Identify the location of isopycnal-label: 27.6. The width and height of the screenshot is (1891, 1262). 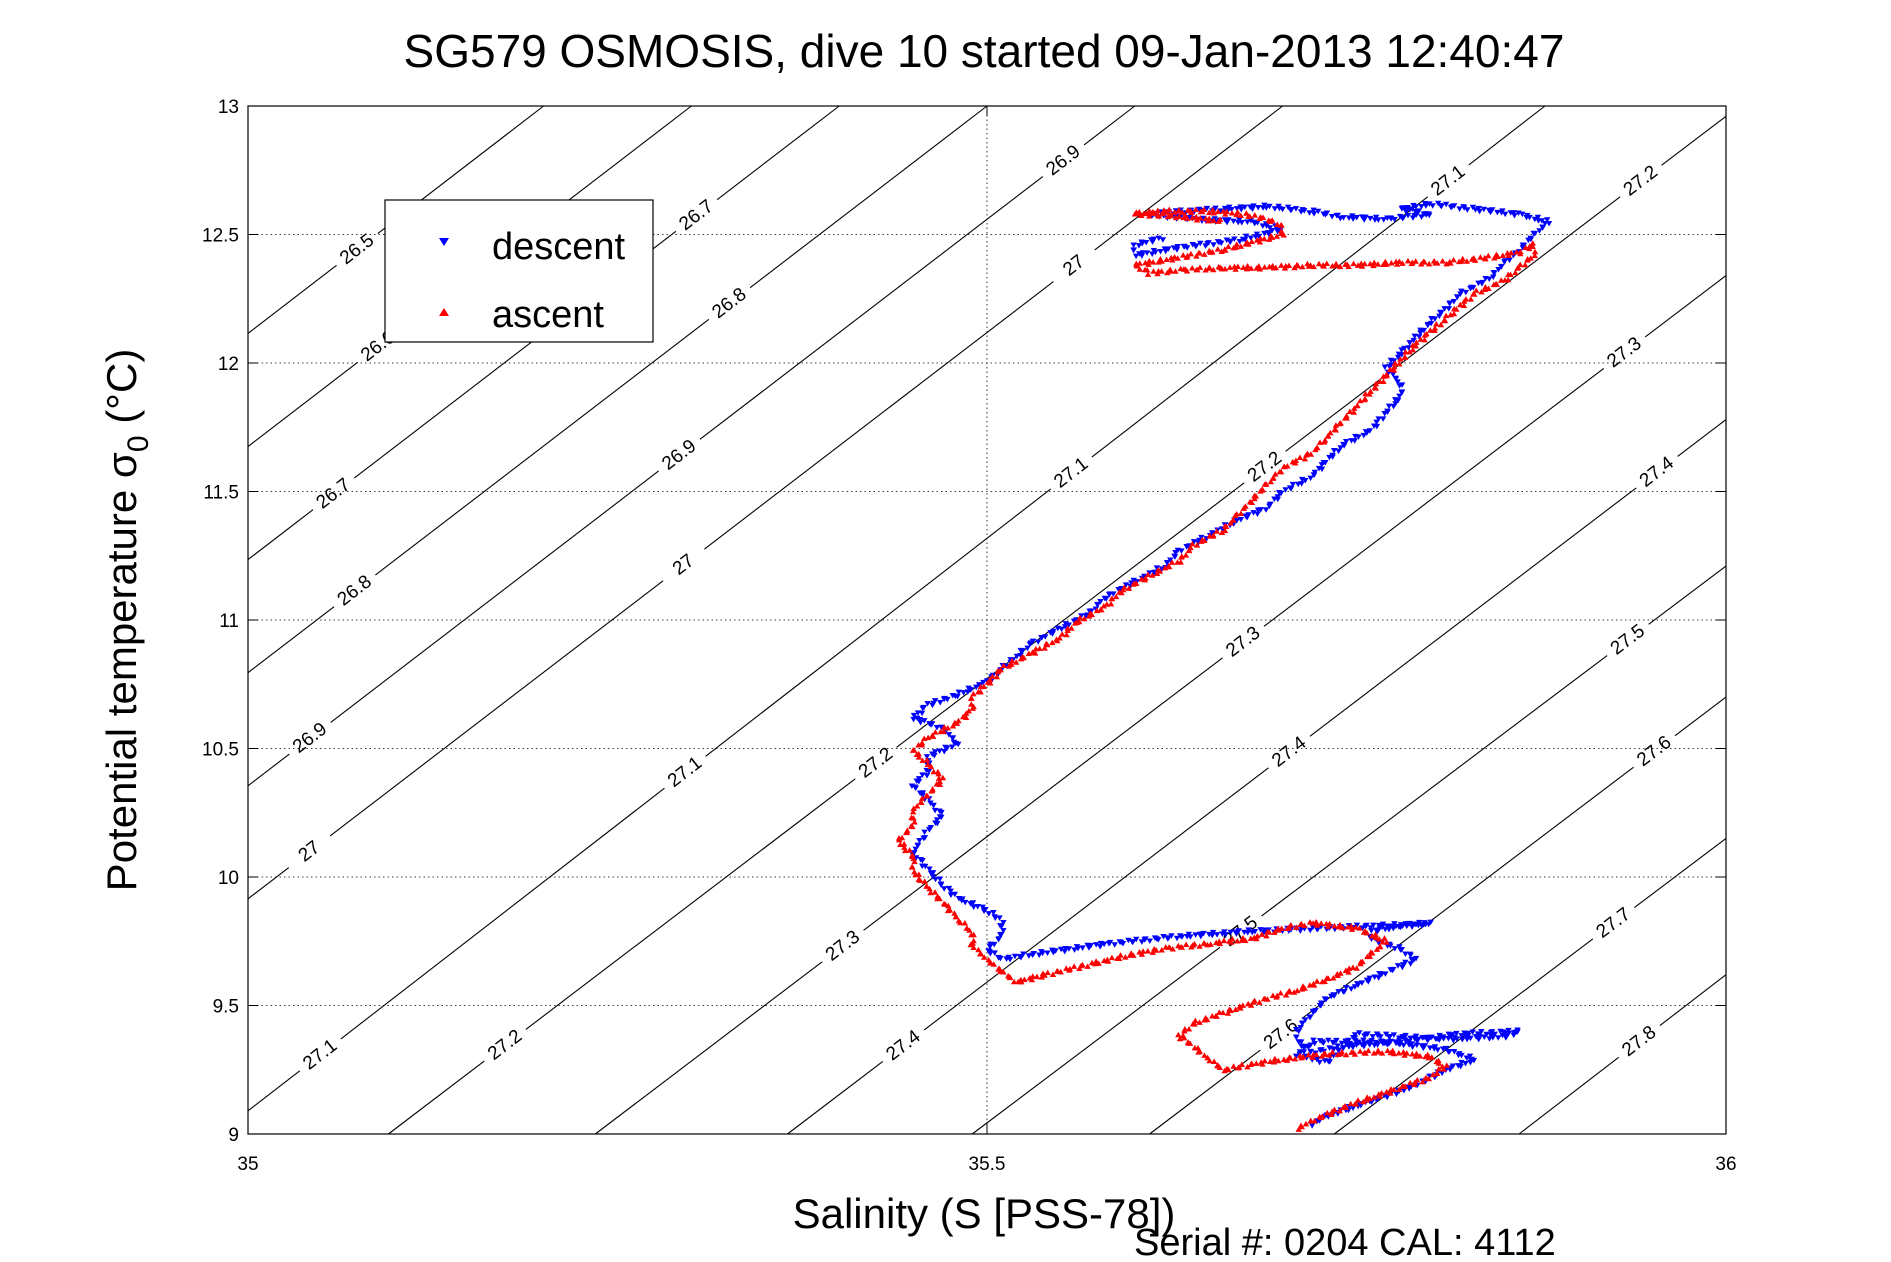
(1654, 751).